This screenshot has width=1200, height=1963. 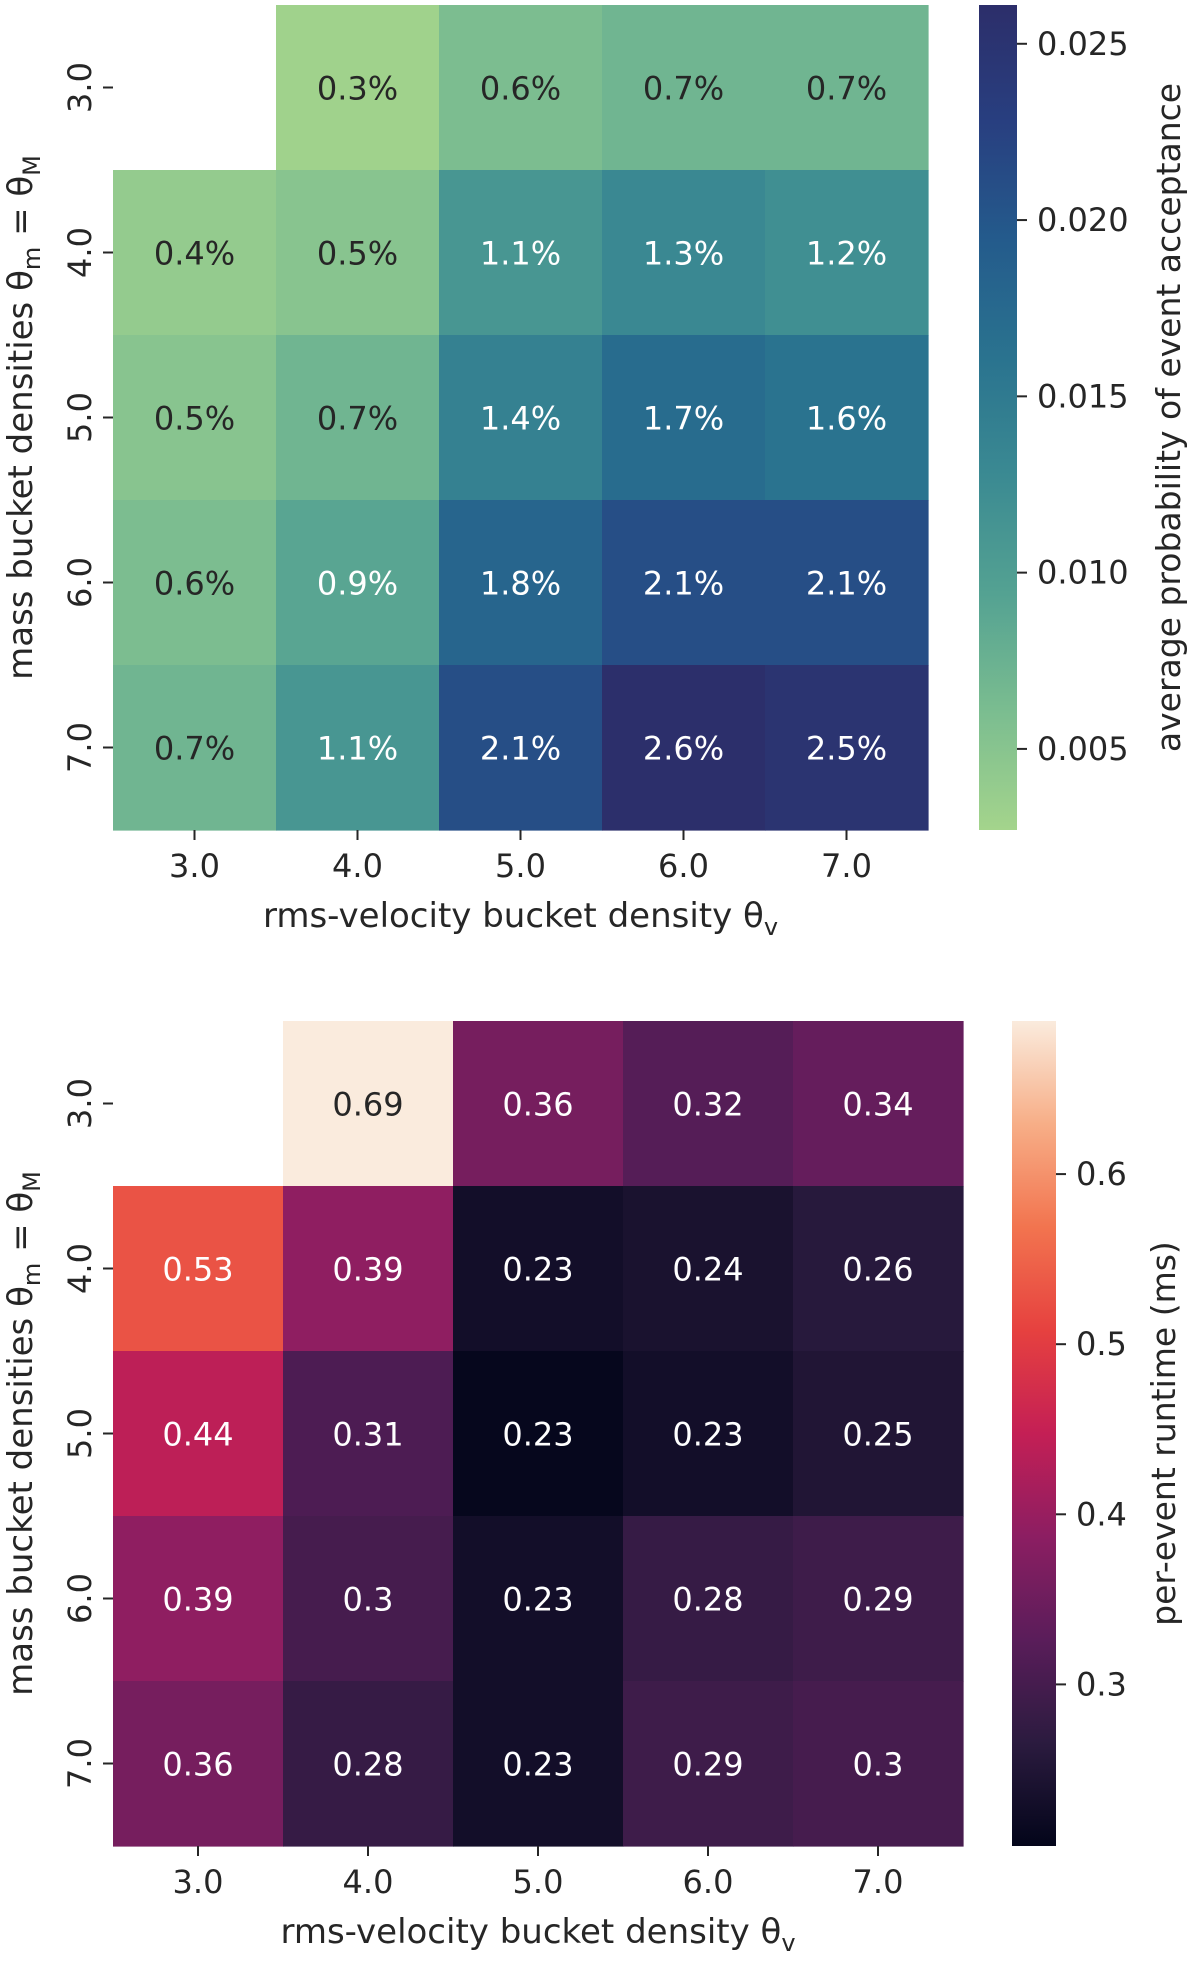 I want to click on cell-value-label: 0.5%, so click(x=357, y=254).